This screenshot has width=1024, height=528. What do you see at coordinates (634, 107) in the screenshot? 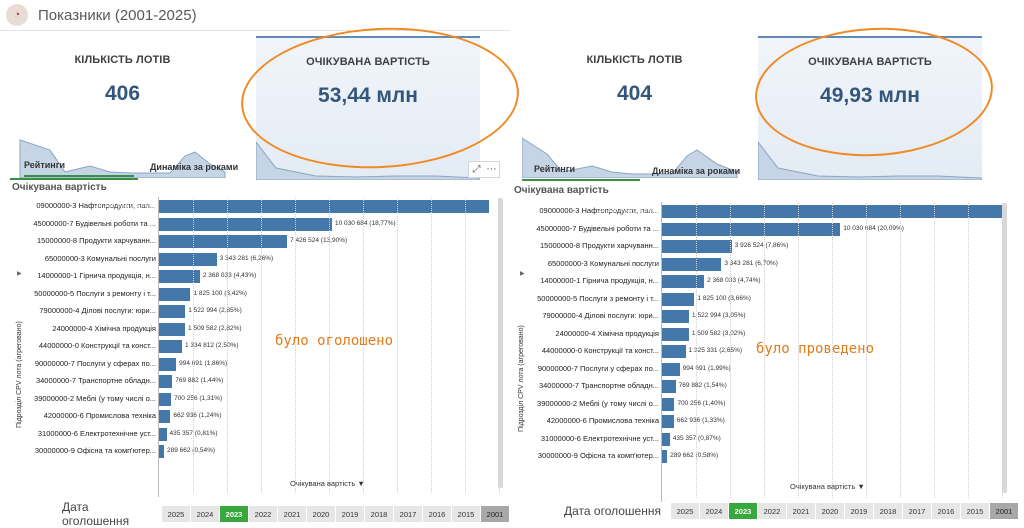
I see `kpi-lot-count: КІЛЬКІСТЬ ЛОТІВ 404` at bounding box center [634, 107].